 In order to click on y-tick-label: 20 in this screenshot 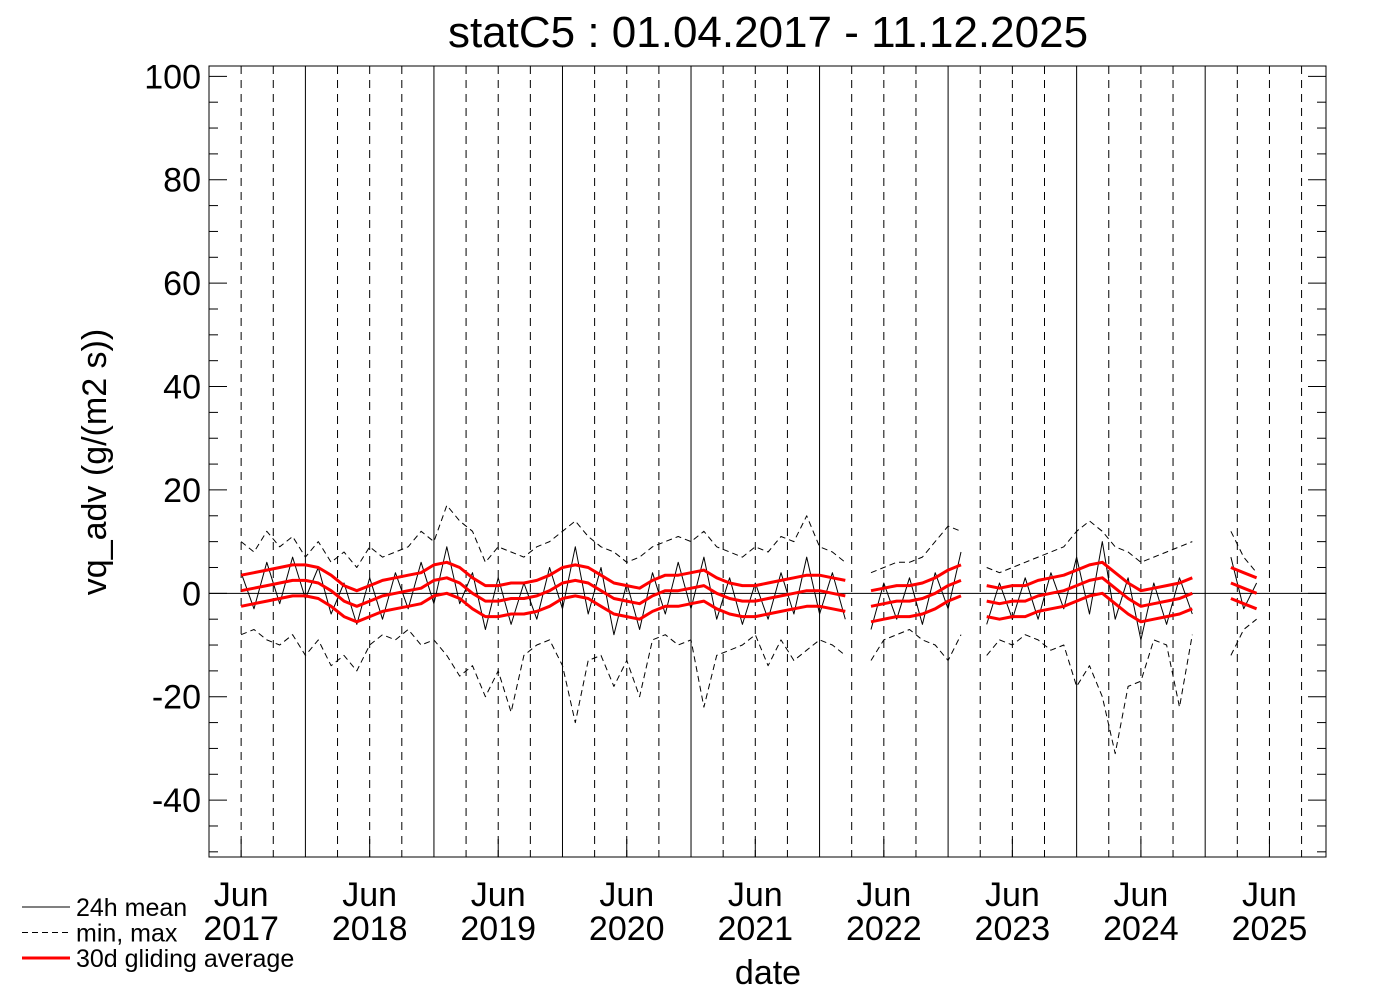, I will do `click(182, 491)`.